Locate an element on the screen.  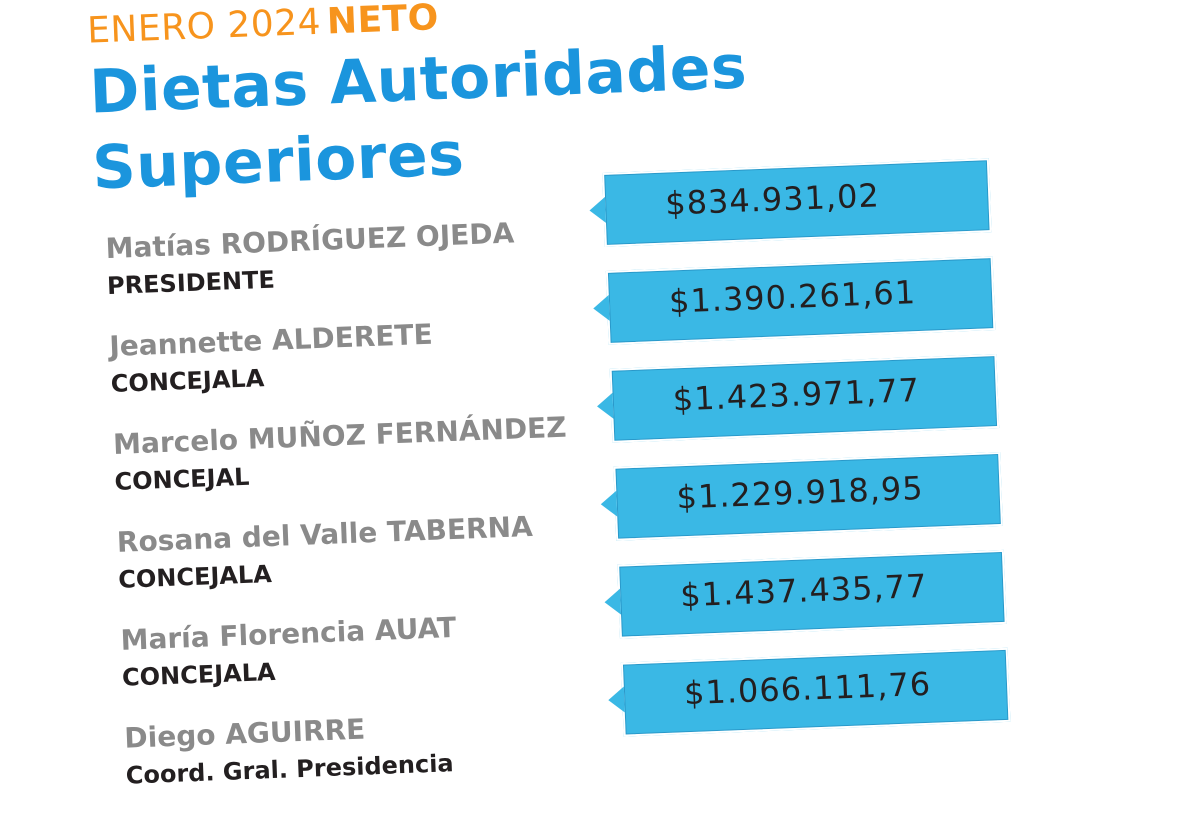
amount-tag: $834.931,02 is located at coordinates (797, 202).